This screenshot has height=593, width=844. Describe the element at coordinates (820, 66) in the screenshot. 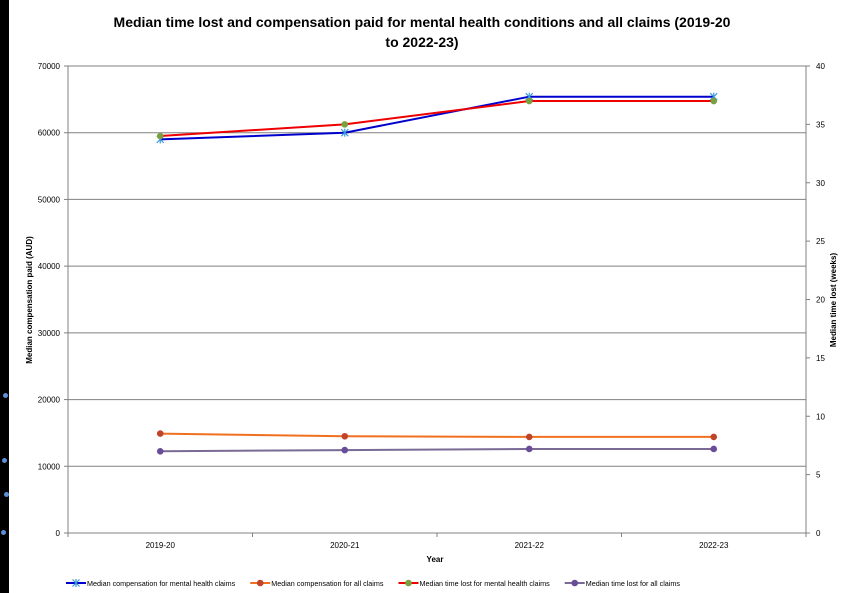

I see `right-axis-tick-label: 40` at that location.